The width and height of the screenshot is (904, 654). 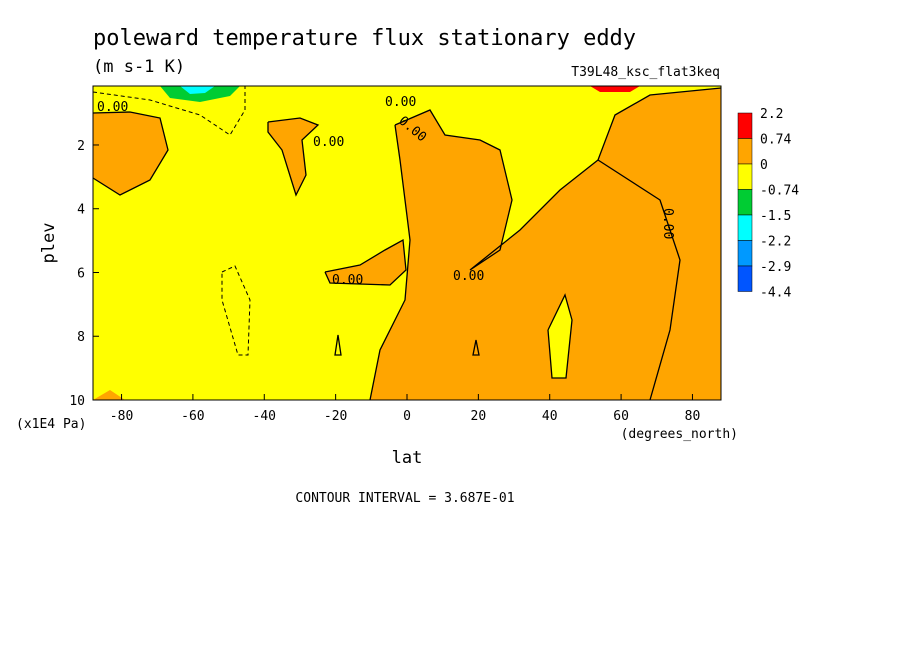 What do you see at coordinates (779, 191) in the screenshot?
I see `colorbar-label: -0.74` at bounding box center [779, 191].